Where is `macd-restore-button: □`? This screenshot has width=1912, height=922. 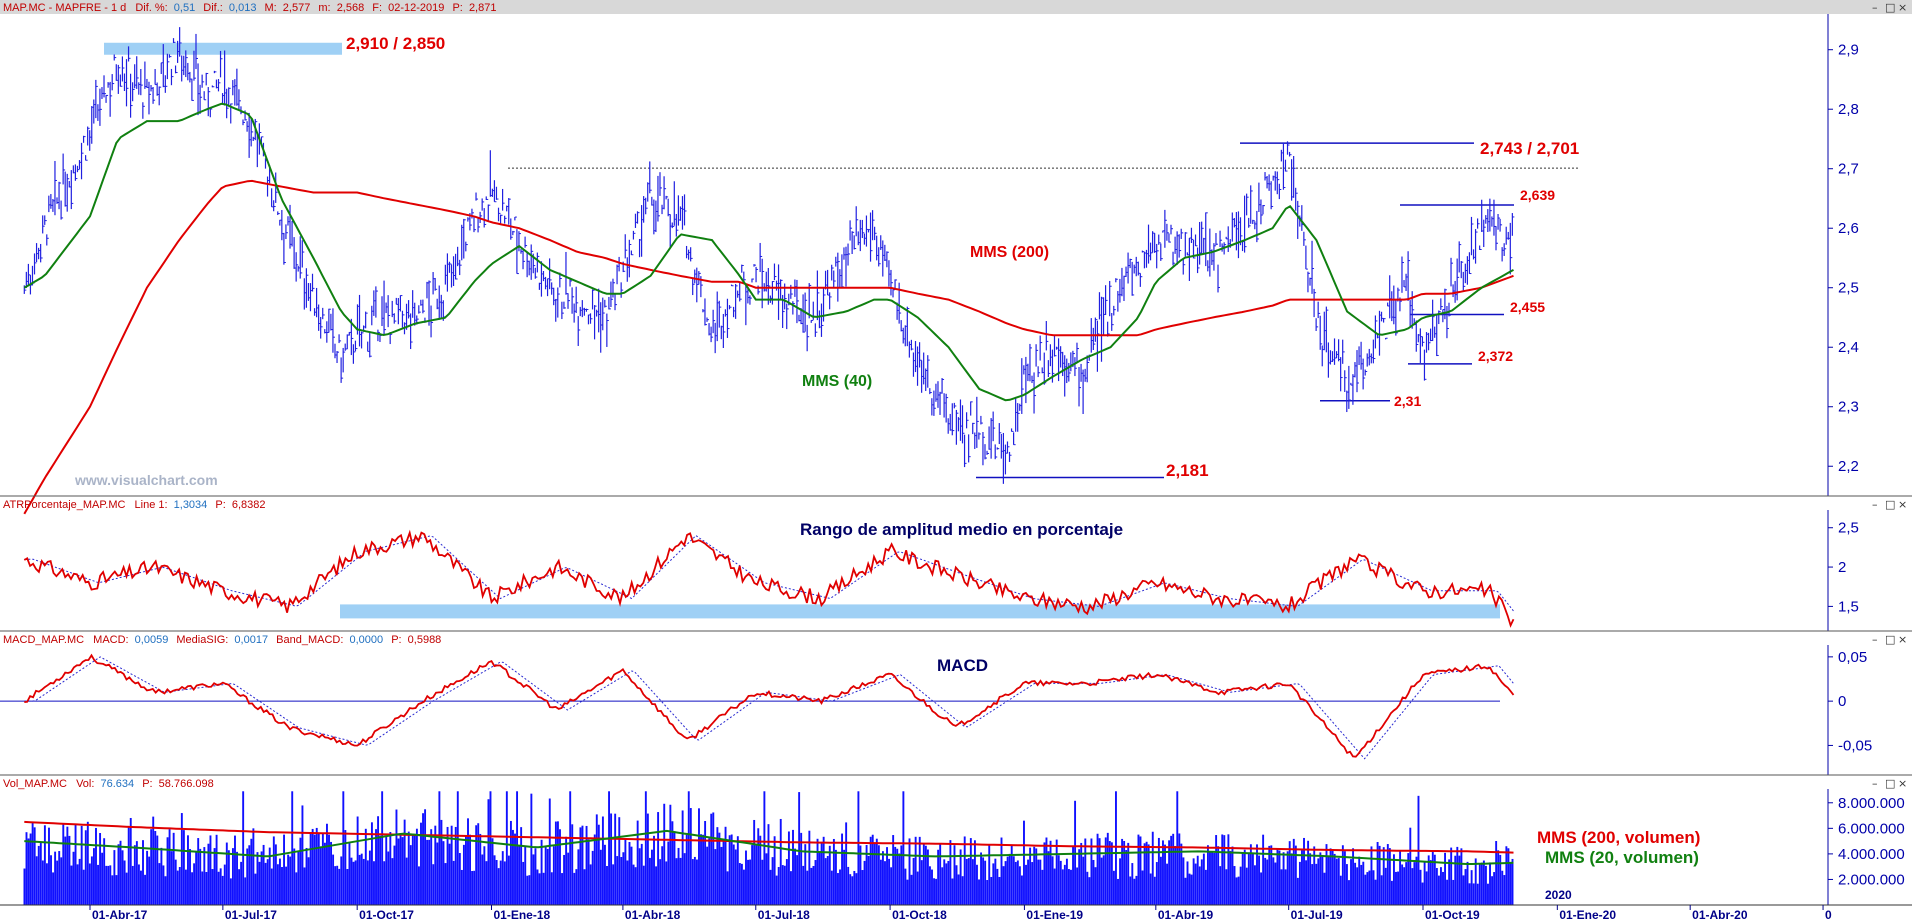
macd-restore-button: □ is located at coordinates (1890, 639).